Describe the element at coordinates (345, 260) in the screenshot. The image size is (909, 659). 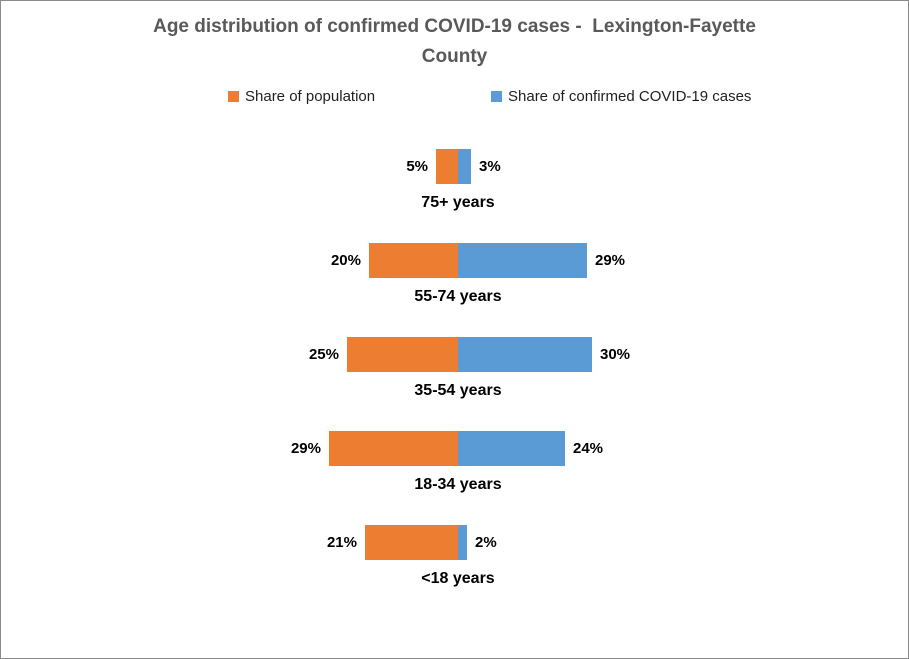
I see `value-label-population: 20%` at that location.